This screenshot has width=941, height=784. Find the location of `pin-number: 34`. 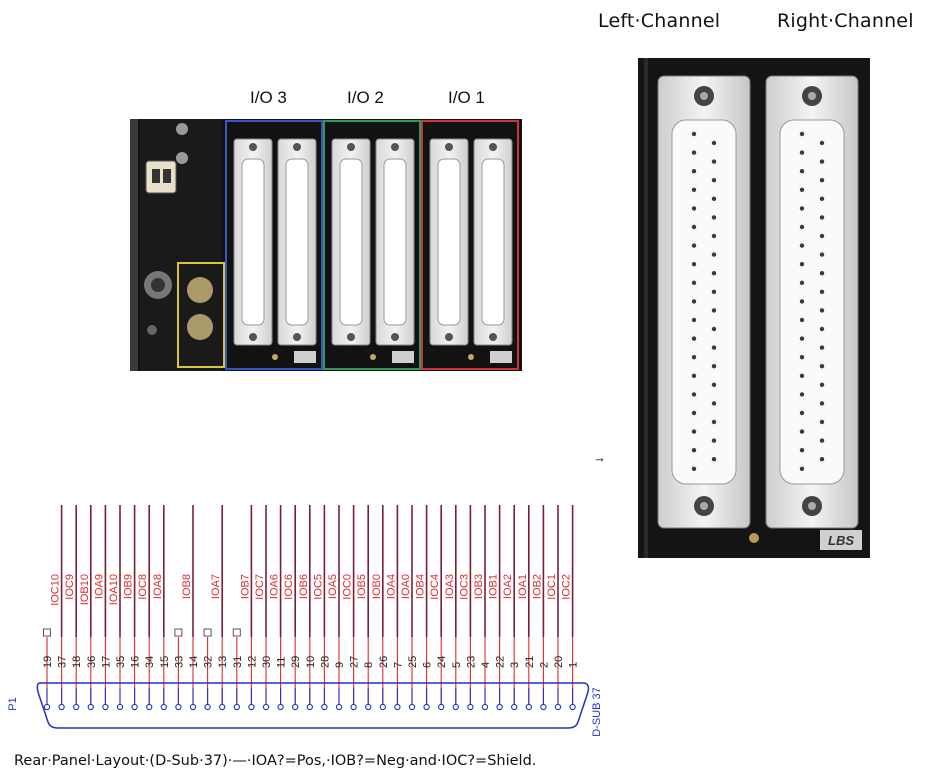

pin-number: 34 is located at coordinates (150, 662).